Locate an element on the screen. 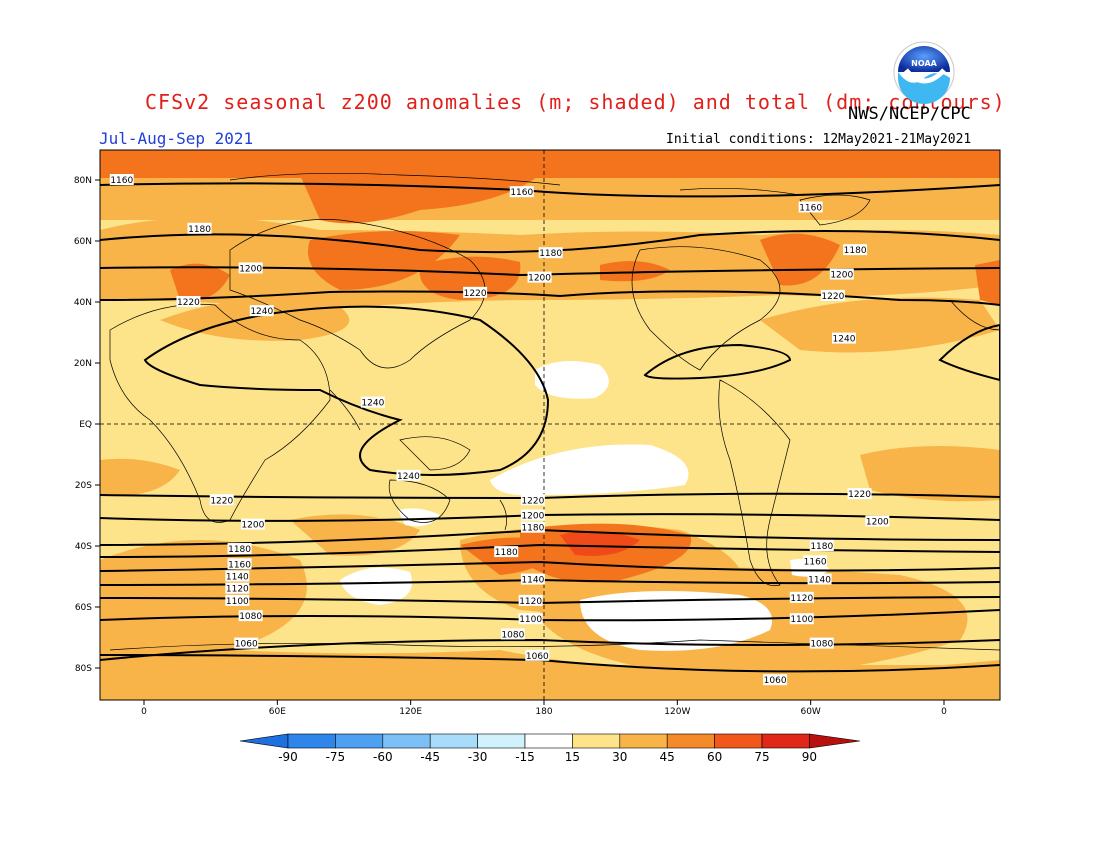 This screenshot has width=1100, height=850. agency-label: NWS/NCEP/CPC is located at coordinates (909, 114).